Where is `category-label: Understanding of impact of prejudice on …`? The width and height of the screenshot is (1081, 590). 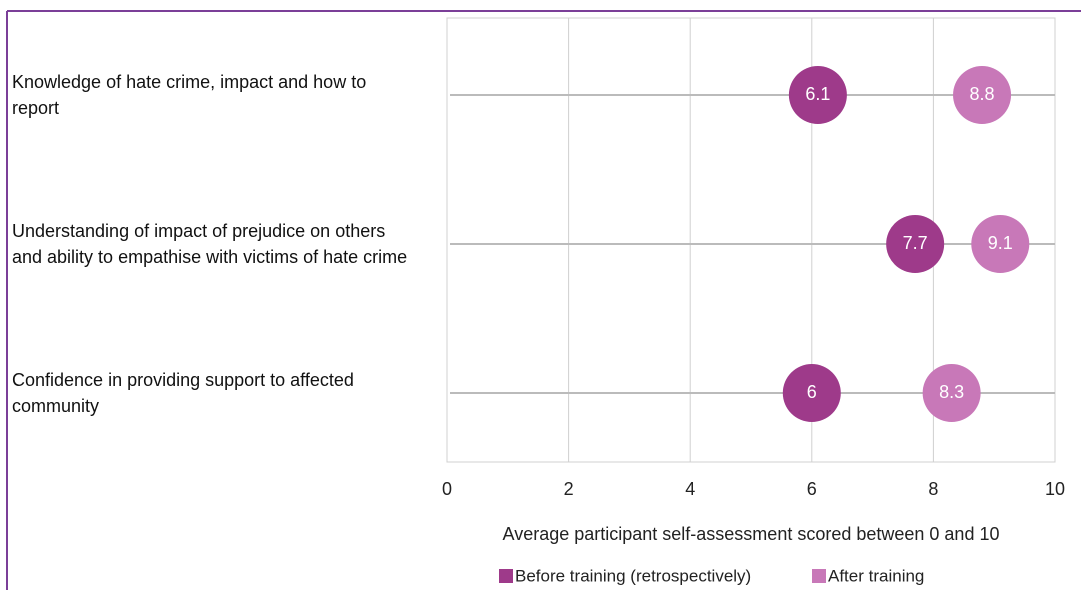
category-label: Understanding of impact of prejudice on … is located at coordinates (210, 244).